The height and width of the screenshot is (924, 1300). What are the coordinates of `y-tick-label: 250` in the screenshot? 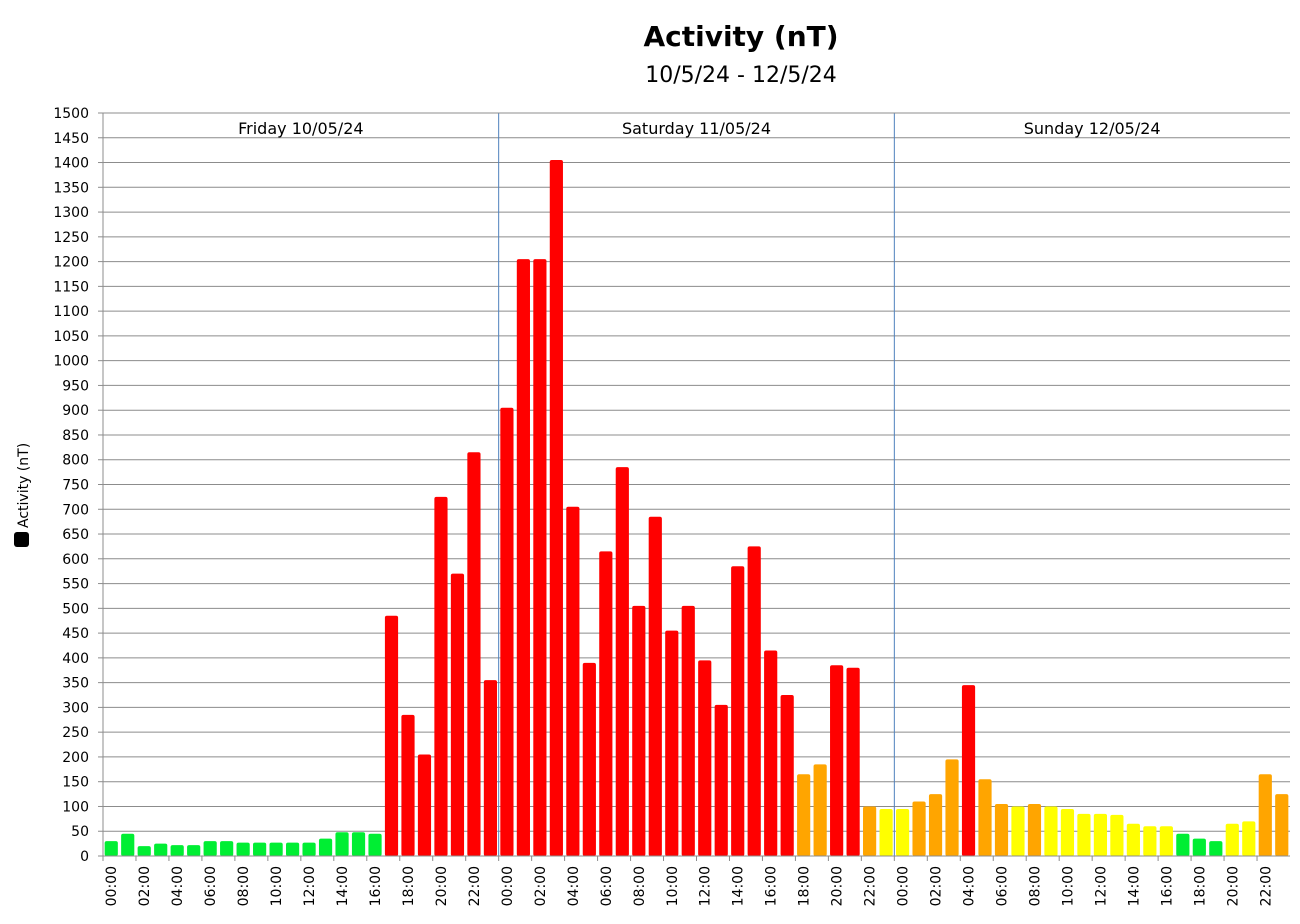 It's located at (75, 733).